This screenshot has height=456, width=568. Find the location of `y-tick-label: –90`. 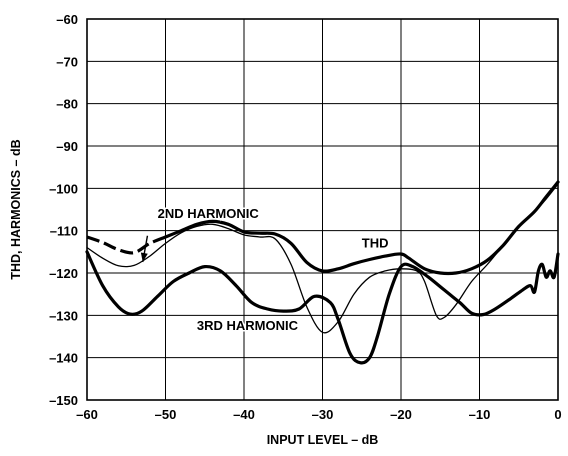

y-tick-label: –90 is located at coordinates (67, 146).